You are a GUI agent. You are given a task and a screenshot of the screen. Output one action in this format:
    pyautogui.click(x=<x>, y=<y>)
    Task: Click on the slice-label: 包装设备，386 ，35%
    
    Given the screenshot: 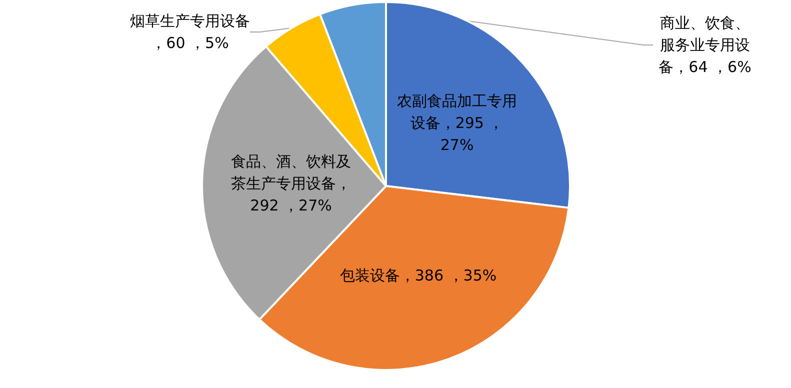 What is the action you would take?
    pyautogui.click(x=418, y=275)
    